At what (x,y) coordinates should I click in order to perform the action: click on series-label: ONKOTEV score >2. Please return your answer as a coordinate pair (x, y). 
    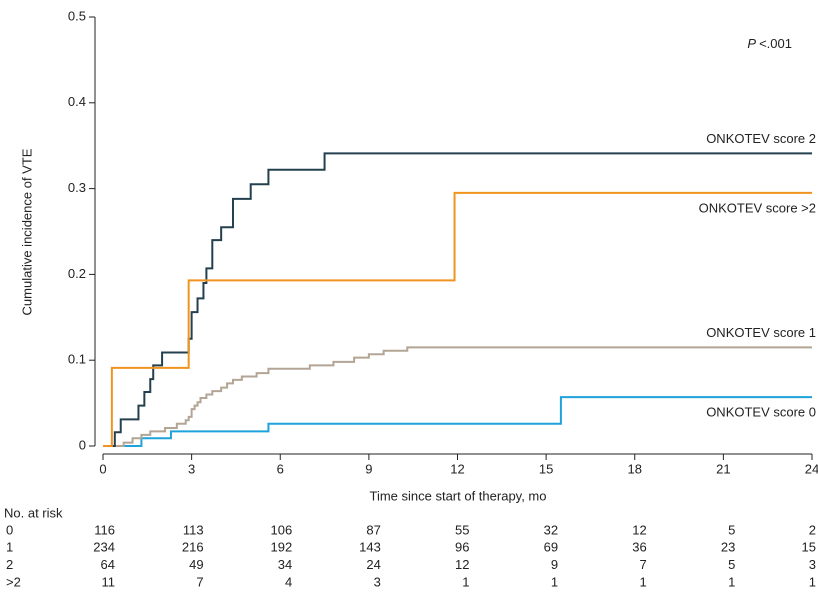
    Looking at the image, I should click on (757, 207).